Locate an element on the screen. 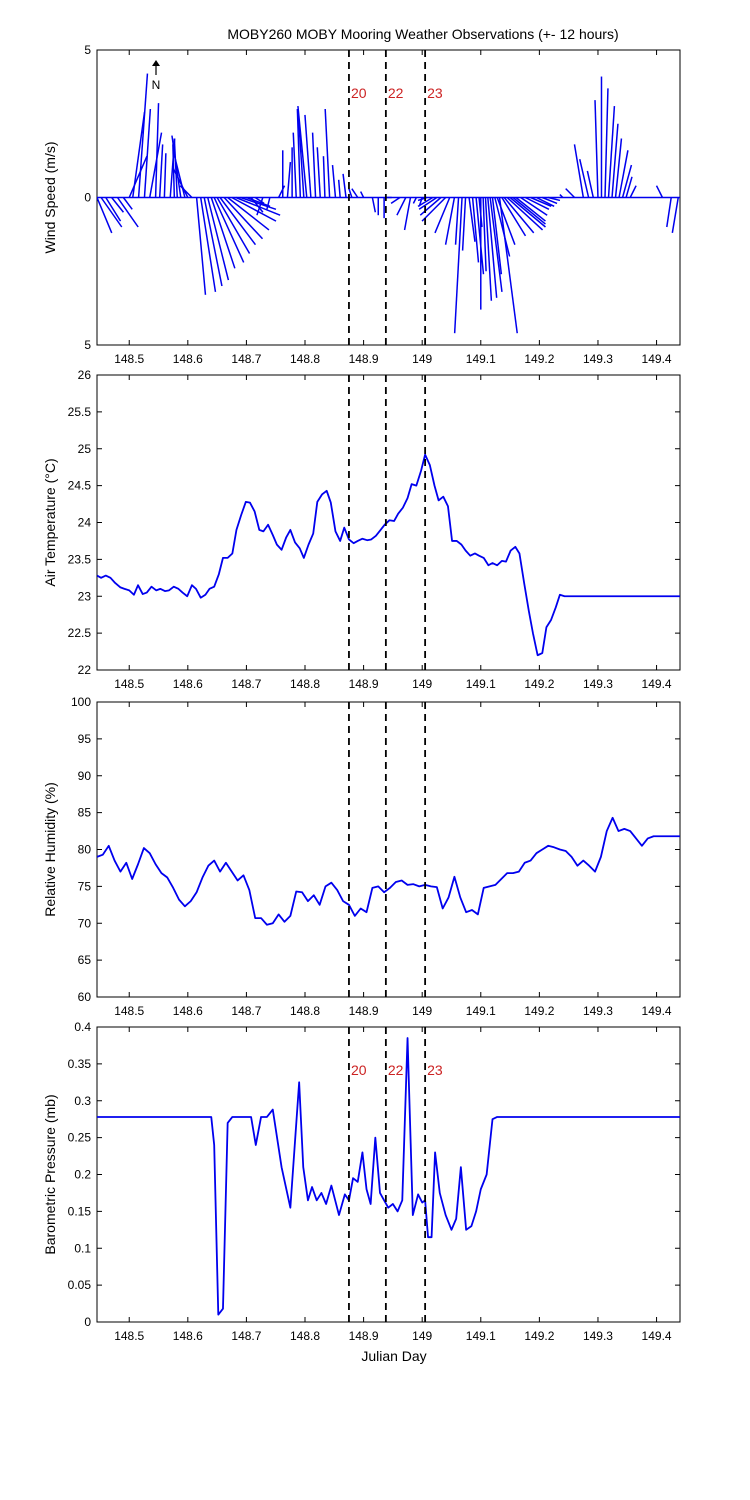 Image resolution: width=750 pixels, height=1500 pixels. marker-label: 23 is located at coordinates (435, 93).